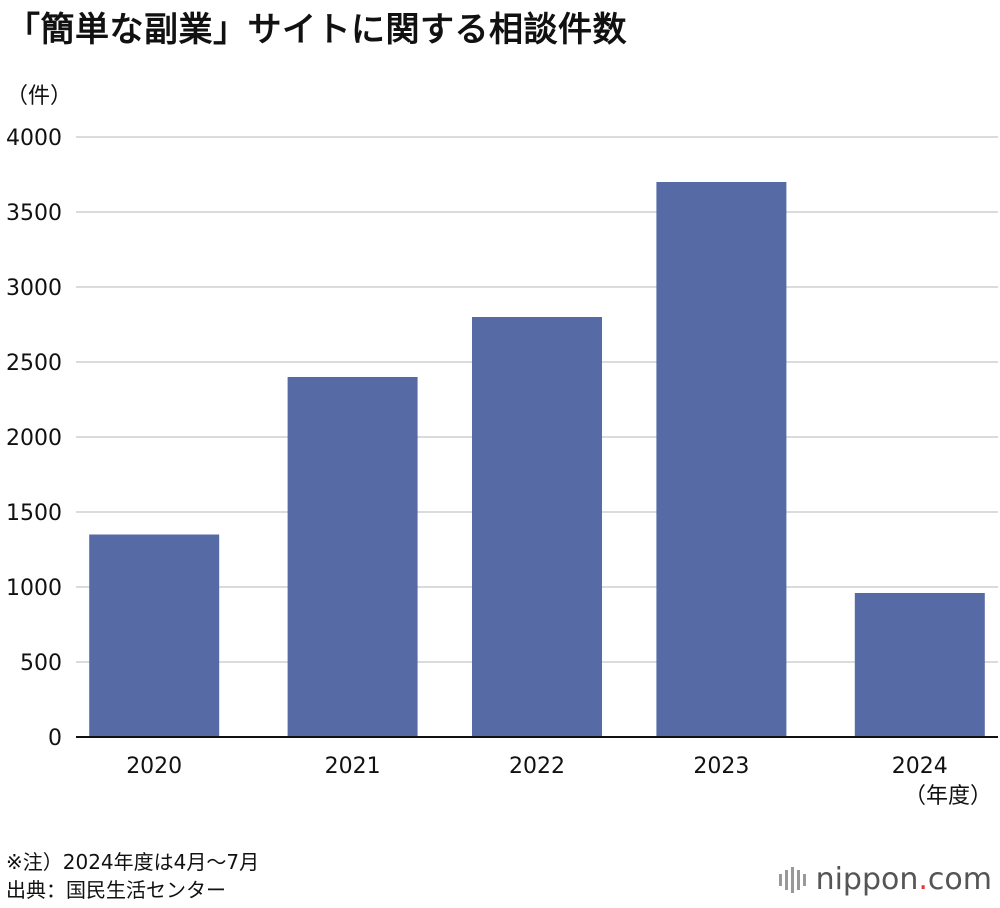  I want to click on logo-tld-text: com, so click(959, 879).